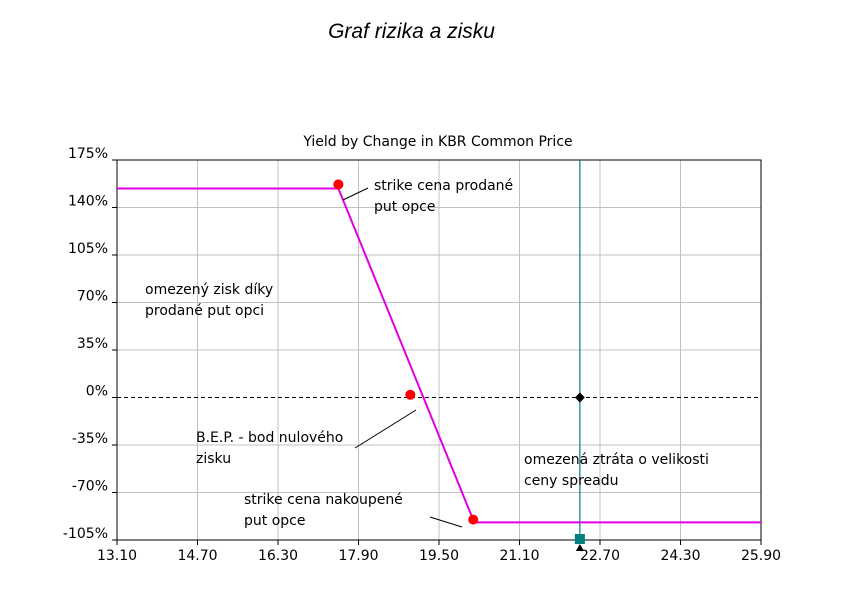 Image resolution: width=853 pixels, height=596 pixels. What do you see at coordinates (402, 357) in the screenshot?
I see `annotation-leaders` at bounding box center [402, 357].